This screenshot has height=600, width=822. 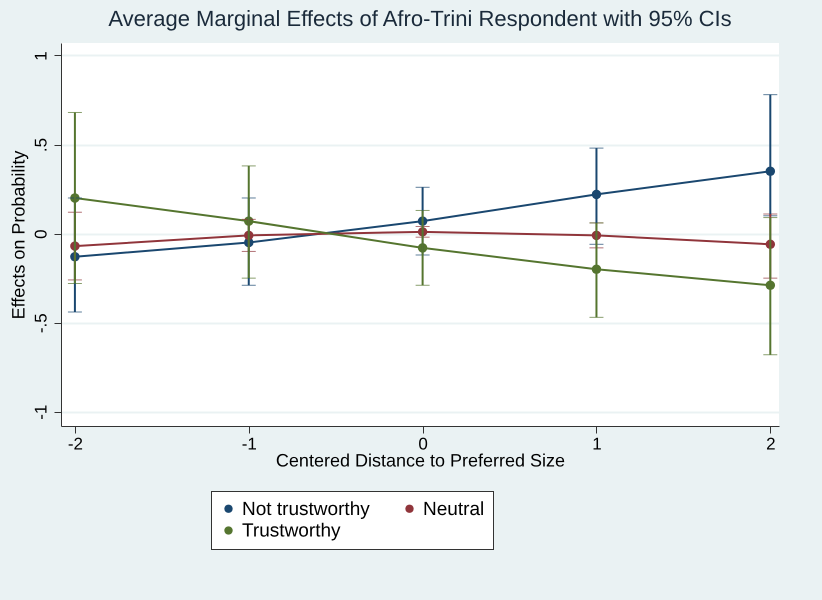 I want to click on x-tick-label: 0, so click(x=423, y=444).